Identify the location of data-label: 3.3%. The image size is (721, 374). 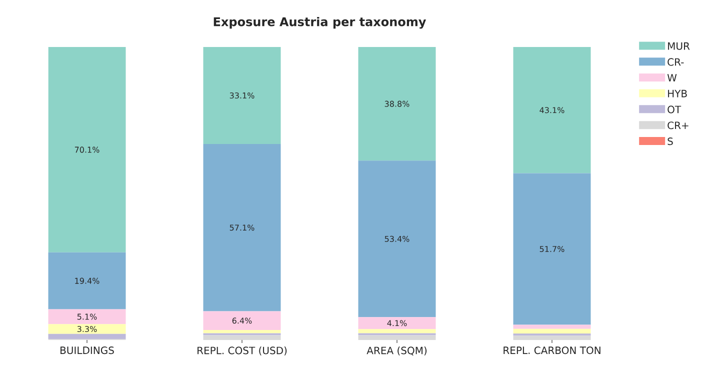
(87, 329).